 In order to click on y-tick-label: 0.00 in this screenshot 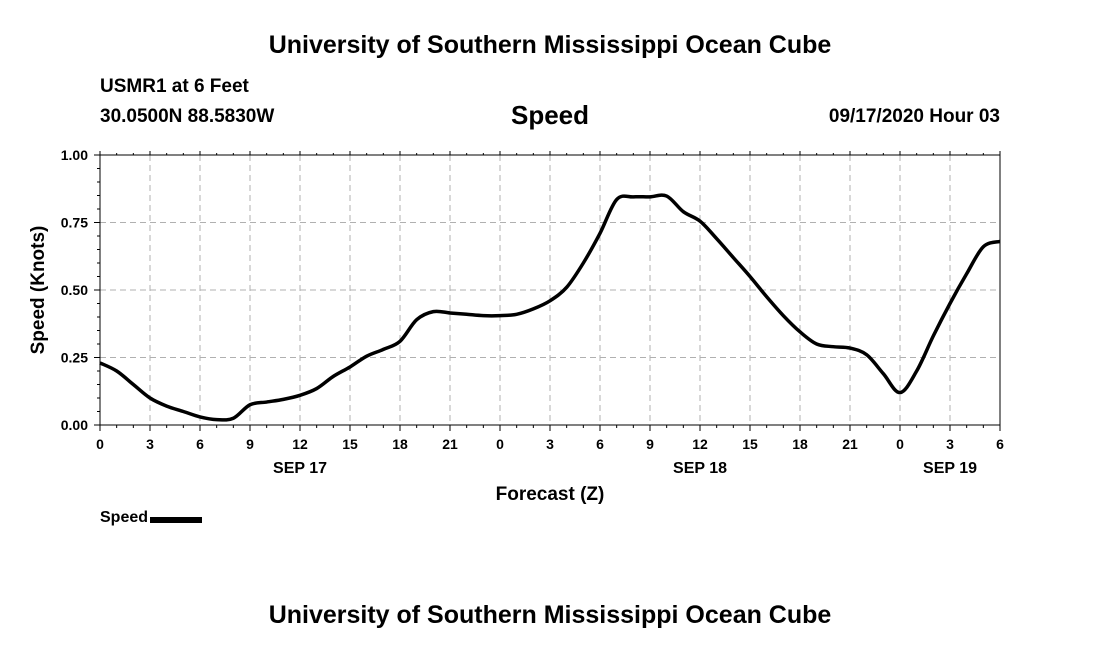, I will do `click(74, 425)`.